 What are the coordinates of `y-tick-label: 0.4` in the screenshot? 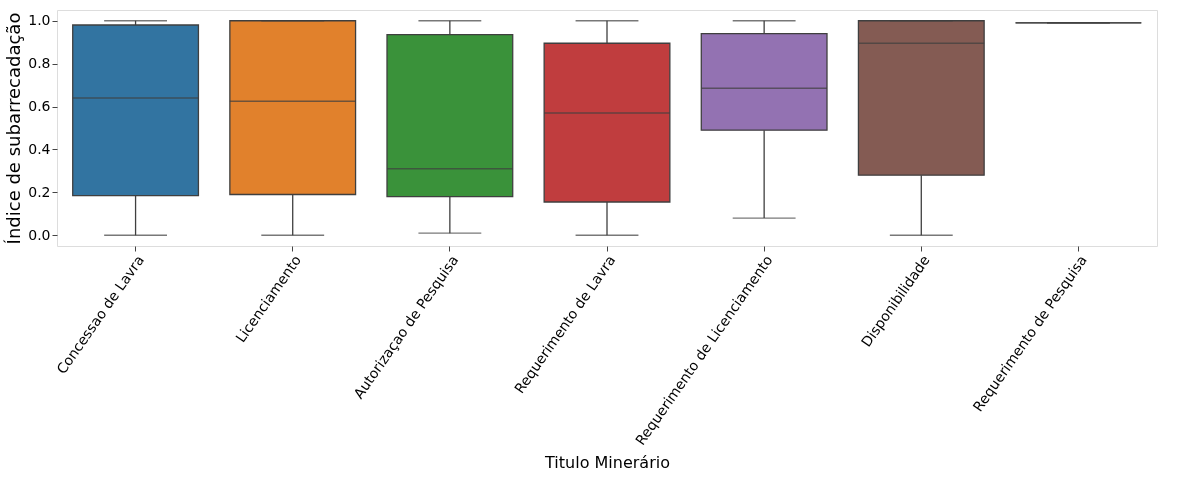 It's located at (39, 148).